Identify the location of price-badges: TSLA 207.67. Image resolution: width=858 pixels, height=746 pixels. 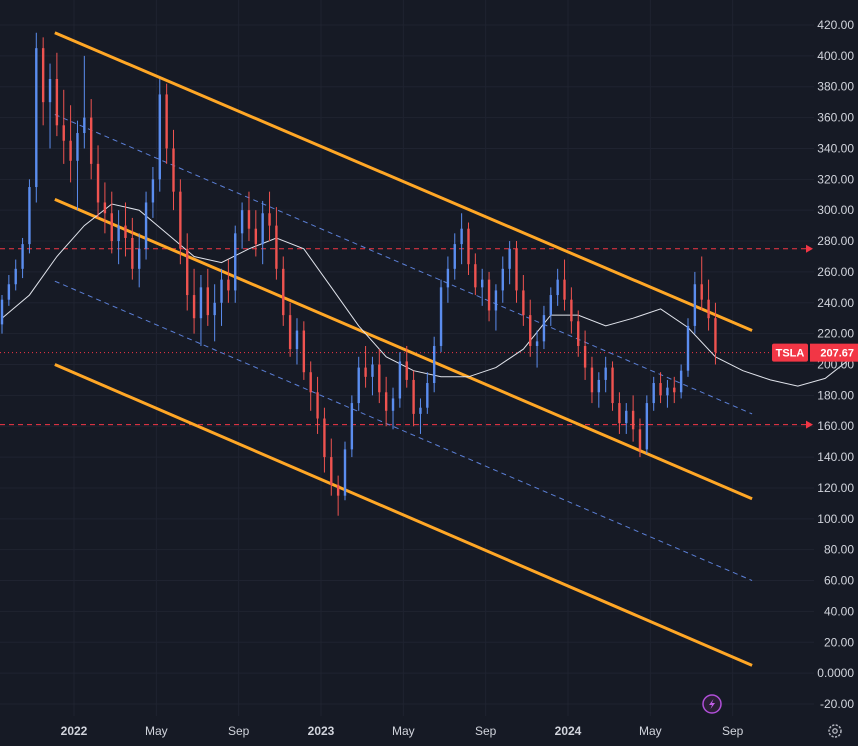
(815, 352).